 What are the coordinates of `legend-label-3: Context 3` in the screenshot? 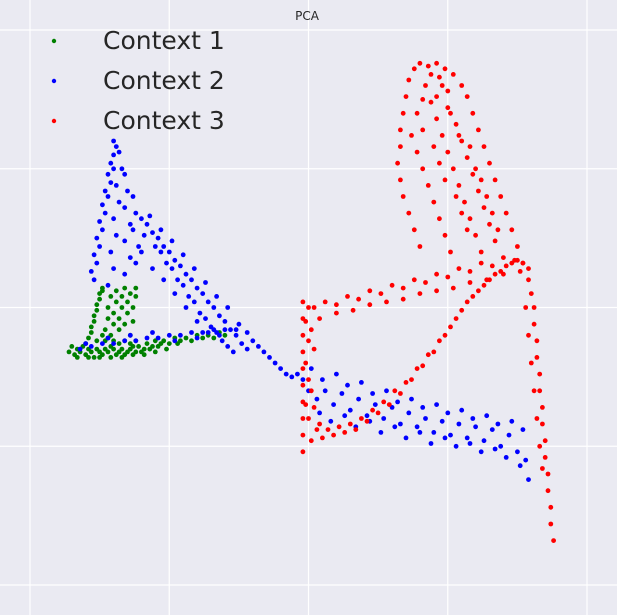 It's located at (164, 120).